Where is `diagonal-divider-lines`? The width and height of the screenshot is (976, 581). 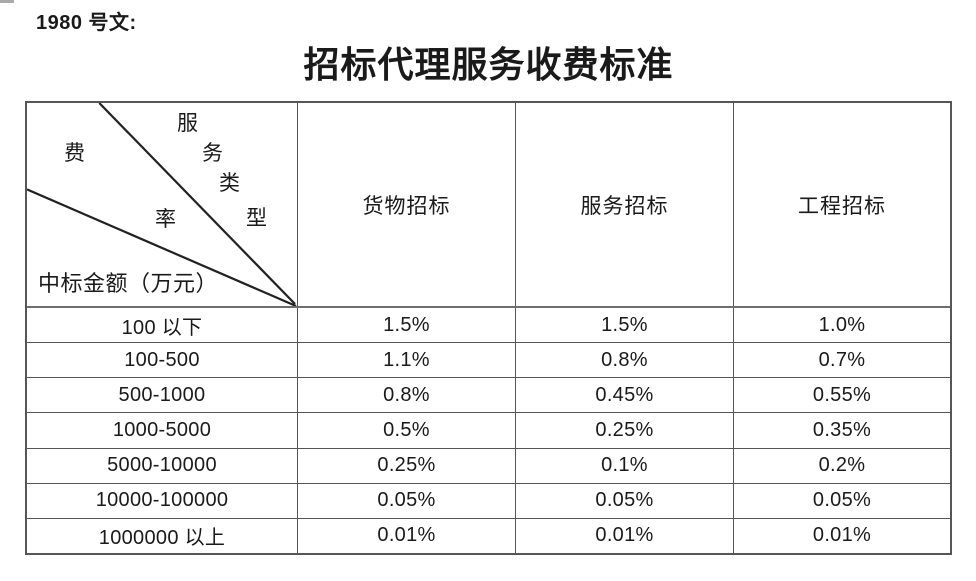
diagonal-divider-lines is located at coordinates (162, 204).